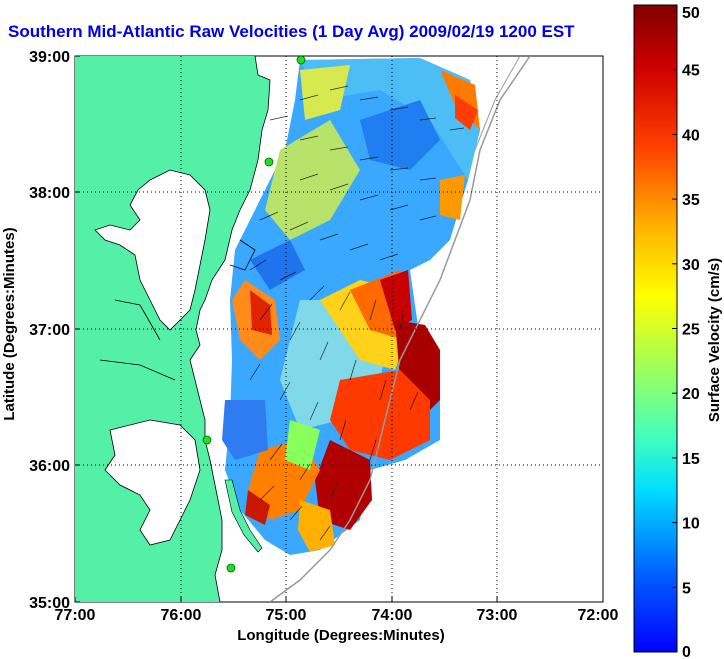  I want to click on colorbar-tick-label: 5, so click(686, 588).